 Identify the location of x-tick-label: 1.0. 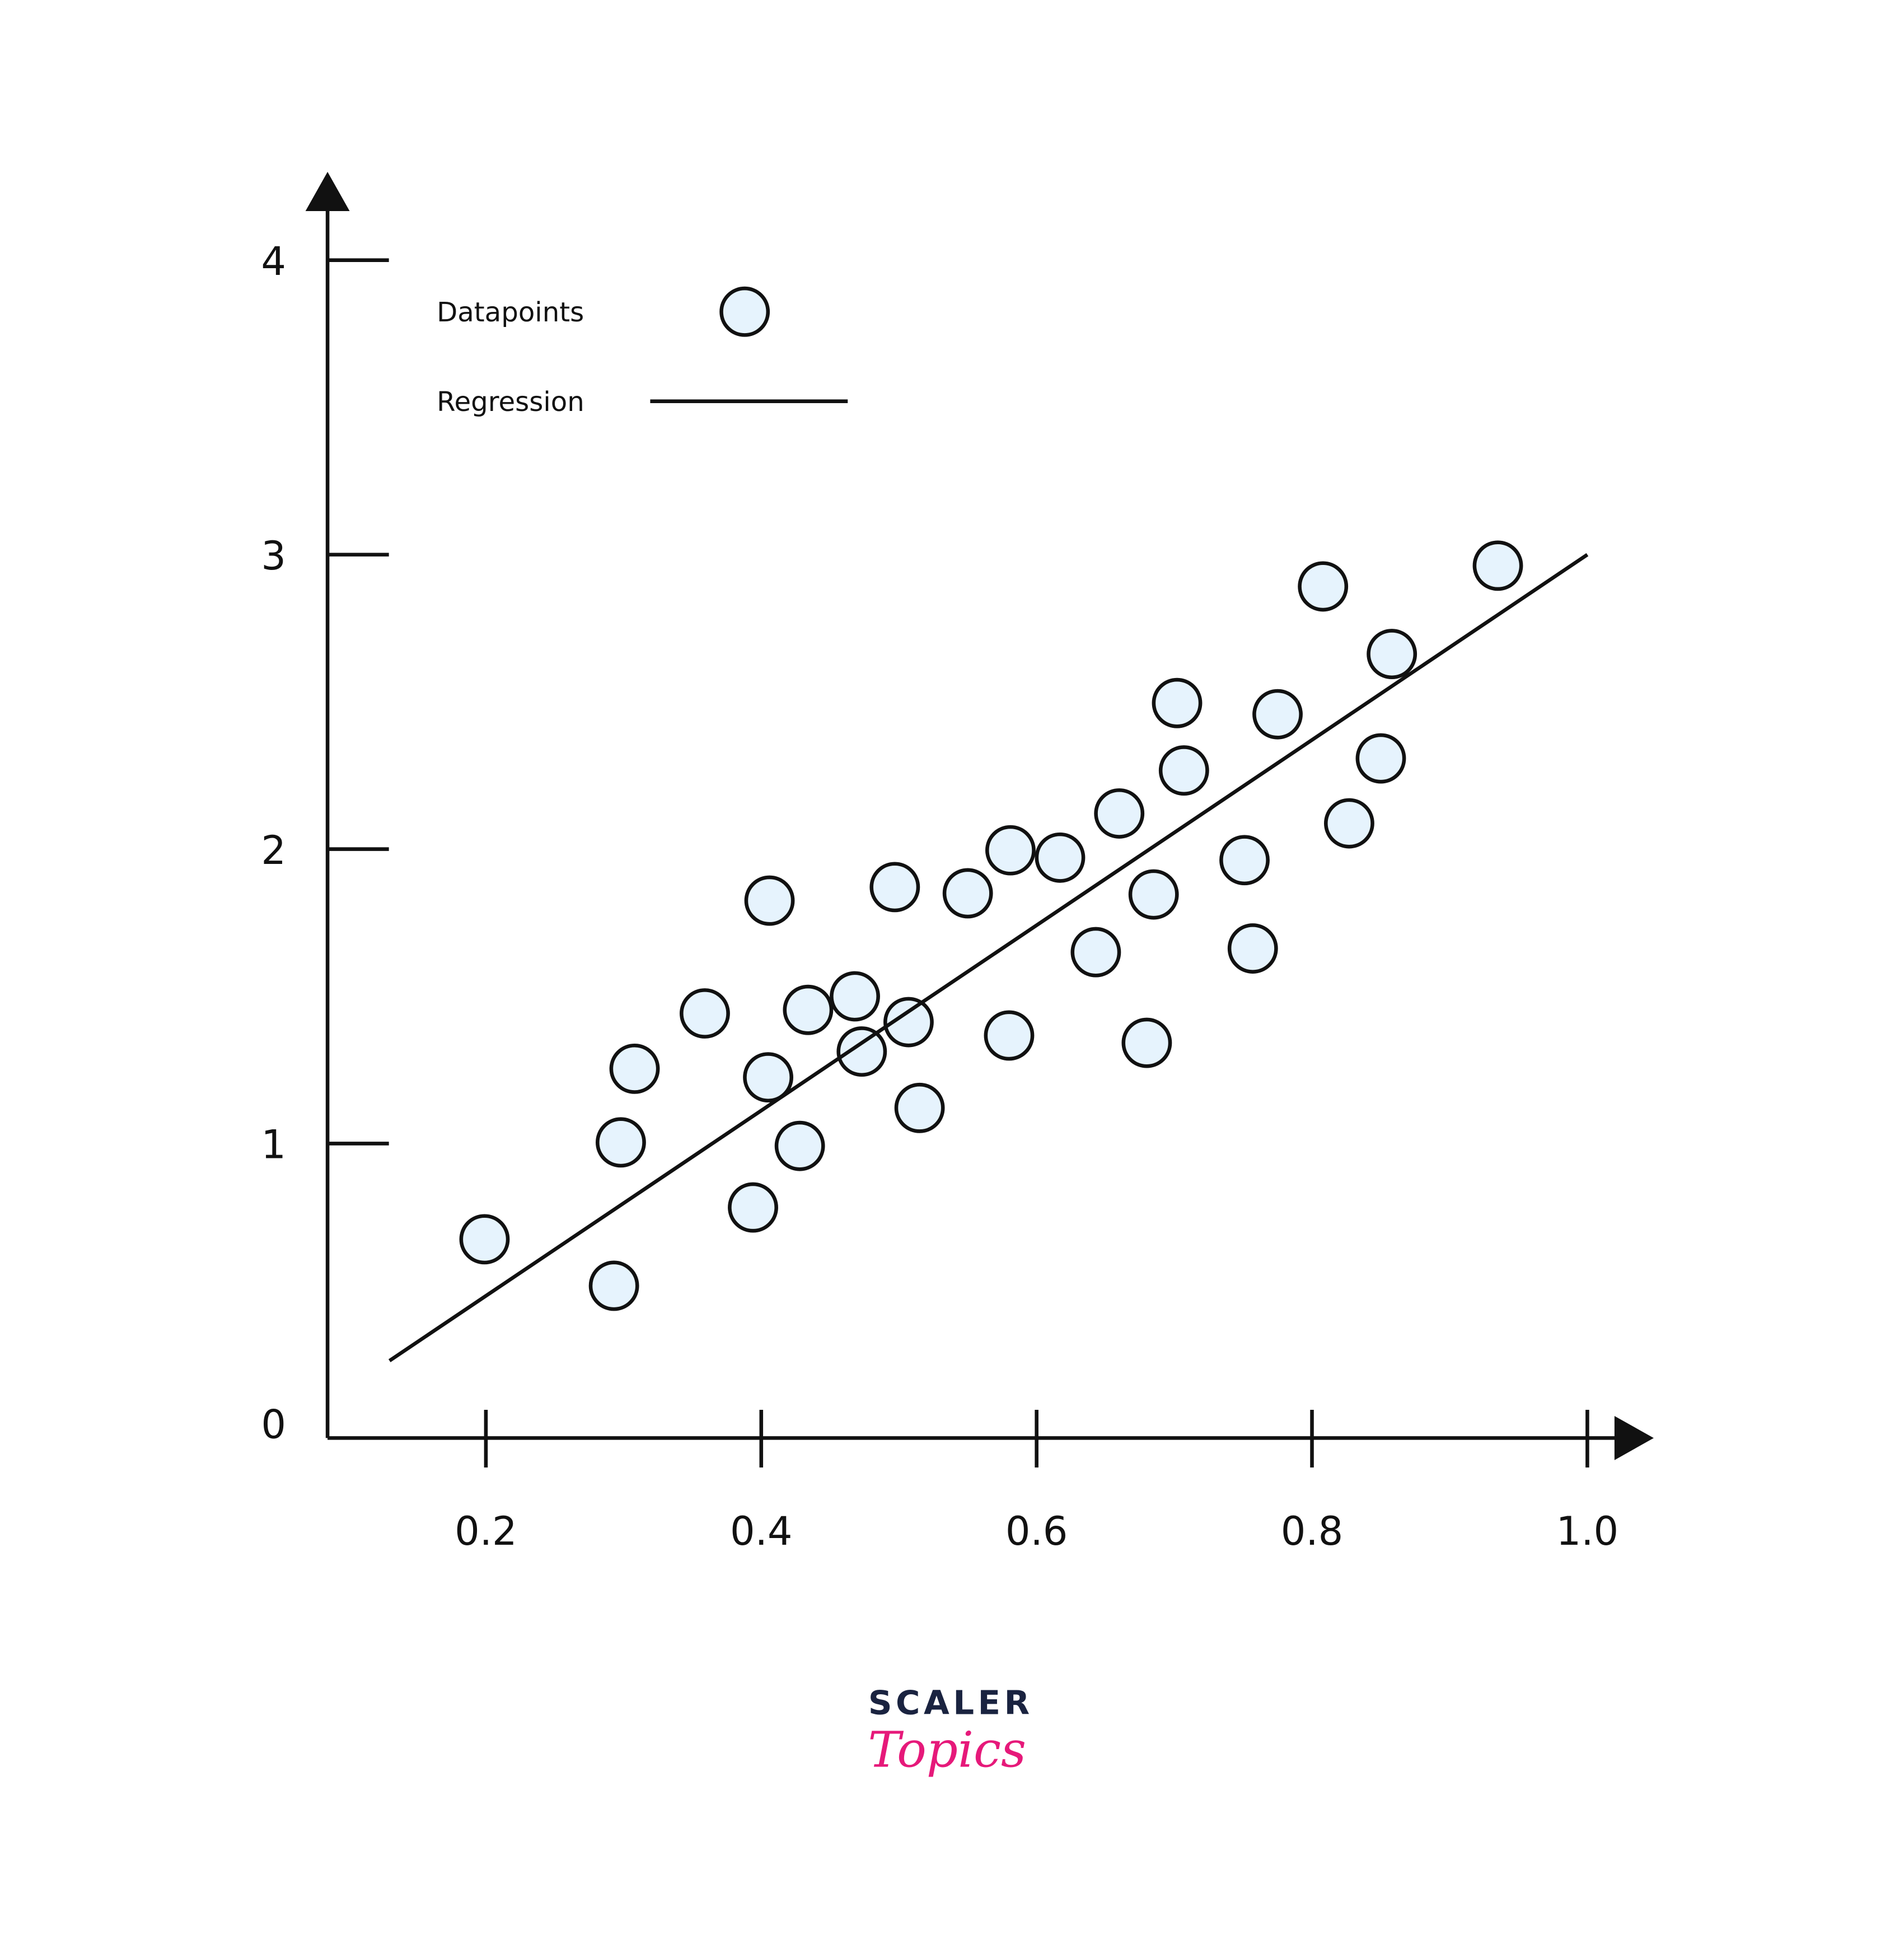
(1587, 1531).